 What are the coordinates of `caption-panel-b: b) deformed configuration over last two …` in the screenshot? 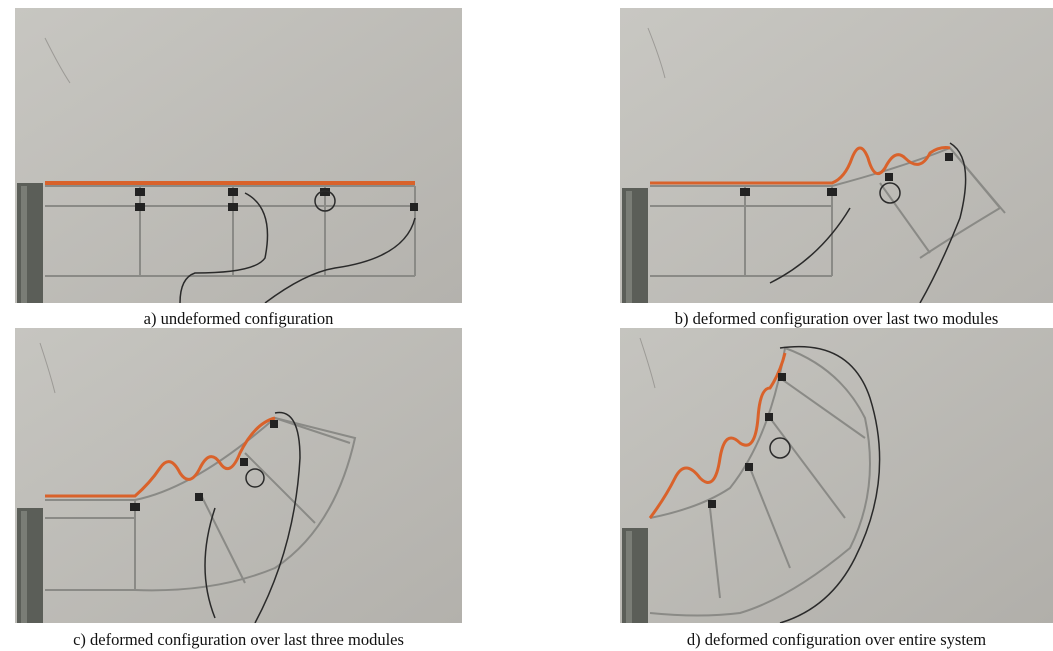 It's located at (836, 318).